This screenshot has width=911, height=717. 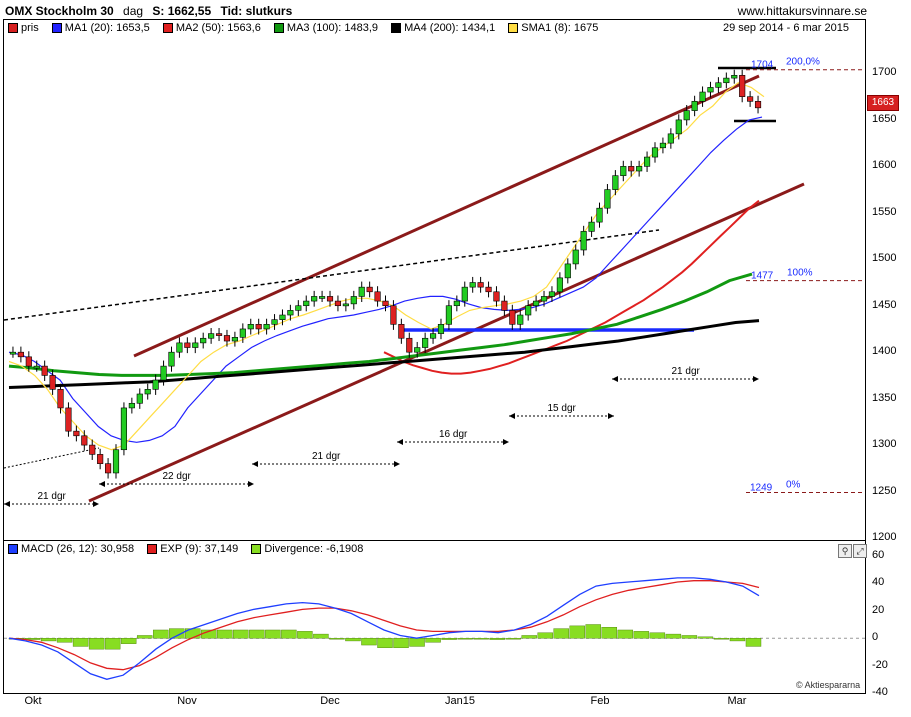 I want to click on cycle3-label: 21 dgr, so click(x=326, y=456).